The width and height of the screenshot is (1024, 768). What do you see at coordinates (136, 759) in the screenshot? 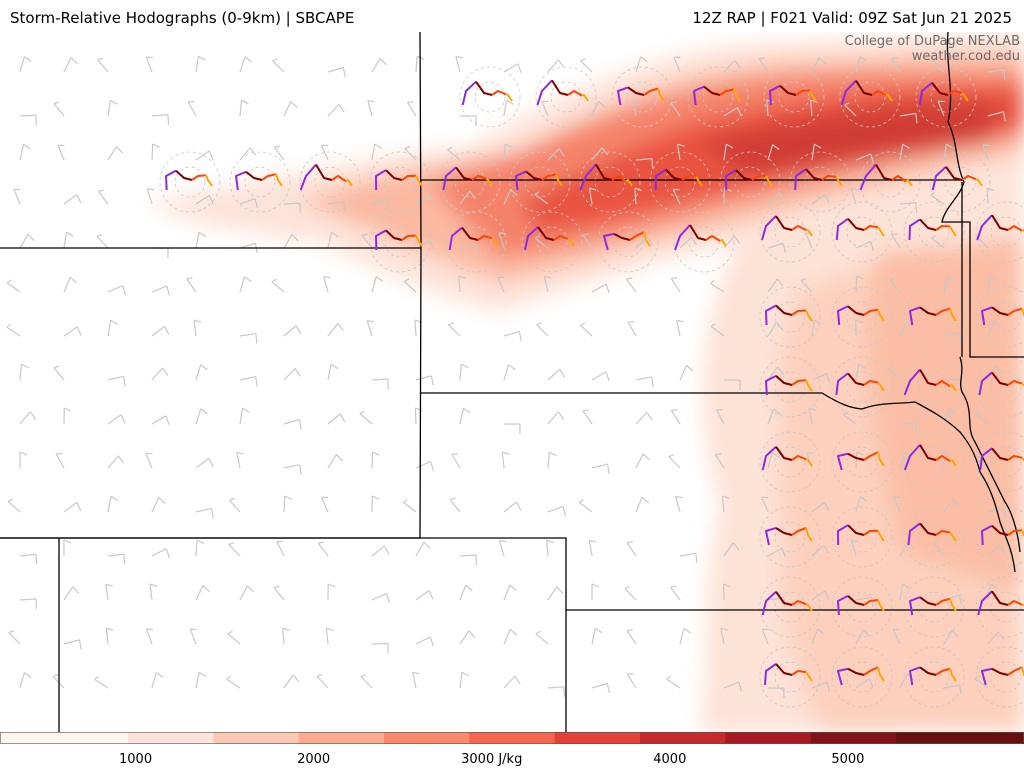
I see `colorbar-tick-label: 1000` at bounding box center [136, 759].